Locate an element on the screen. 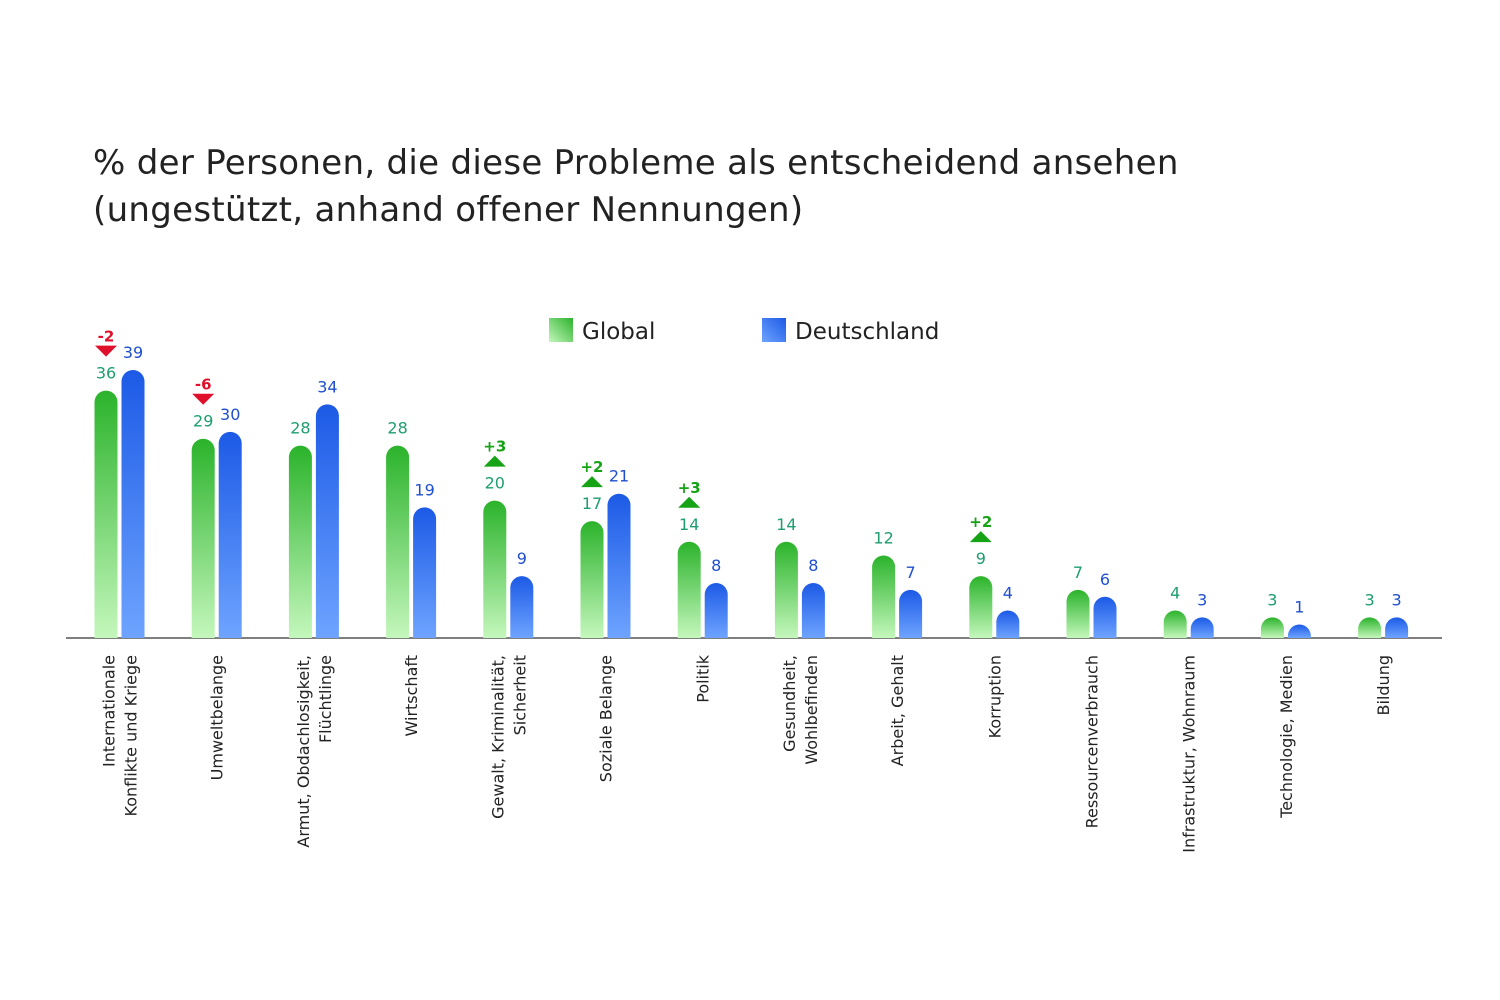 This screenshot has width=1500, height=1000. data-label-deutschland: 19 is located at coordinates (424, 489).